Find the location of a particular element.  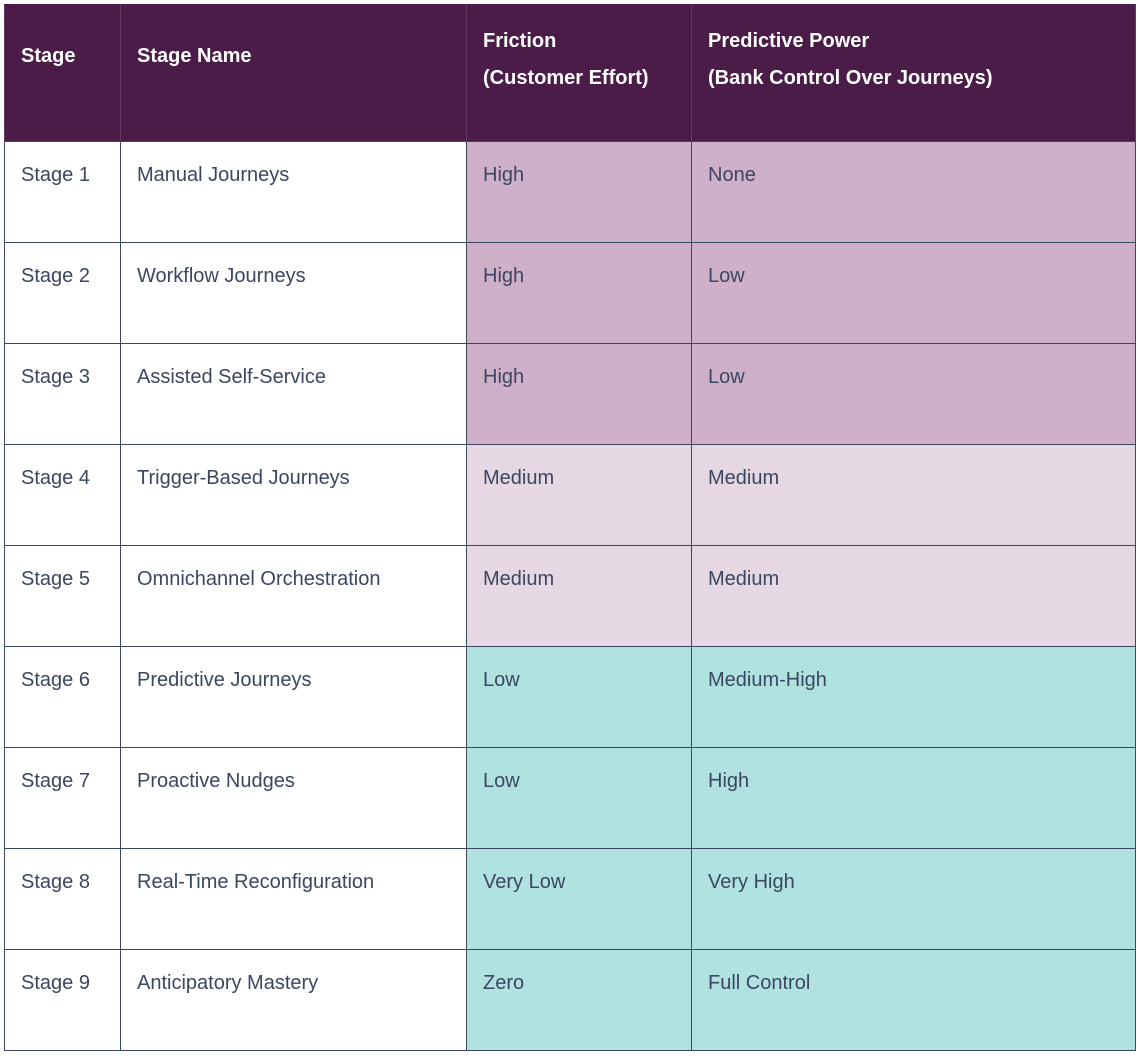

header-stage: Stage is located at coordinates (62, 73).